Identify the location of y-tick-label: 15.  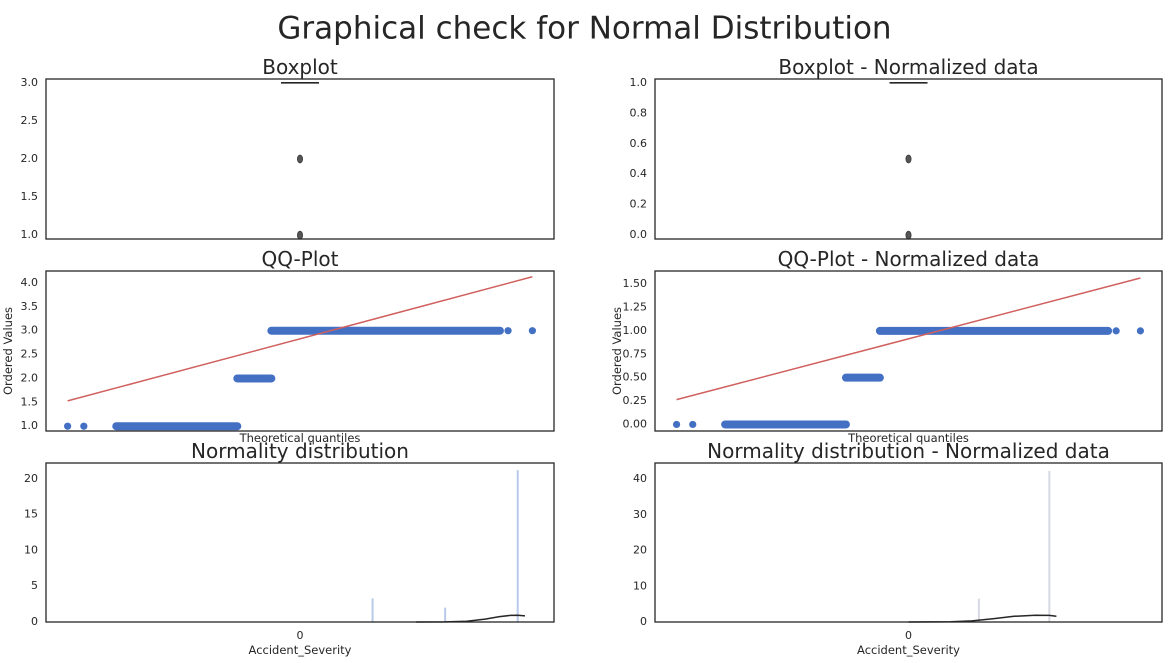
(31, 514).